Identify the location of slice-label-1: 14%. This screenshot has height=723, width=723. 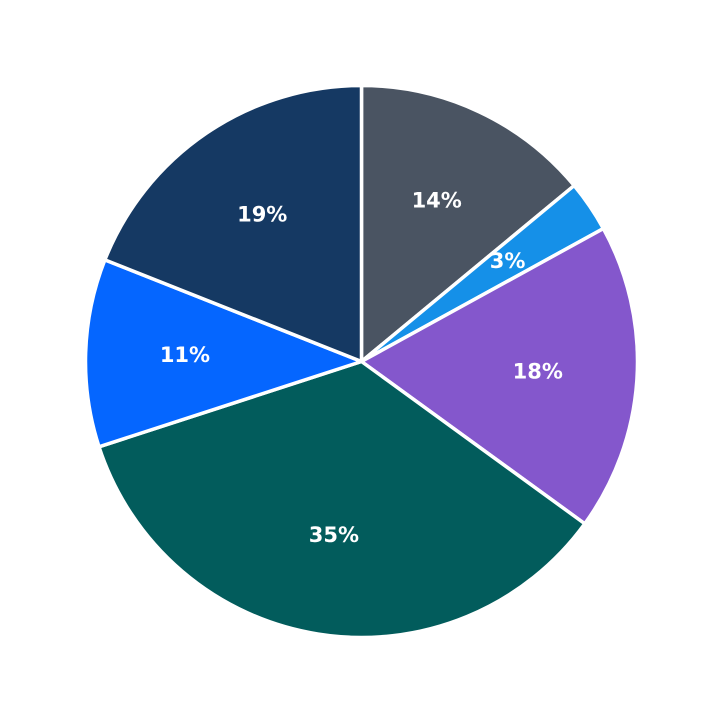
(437, 201).